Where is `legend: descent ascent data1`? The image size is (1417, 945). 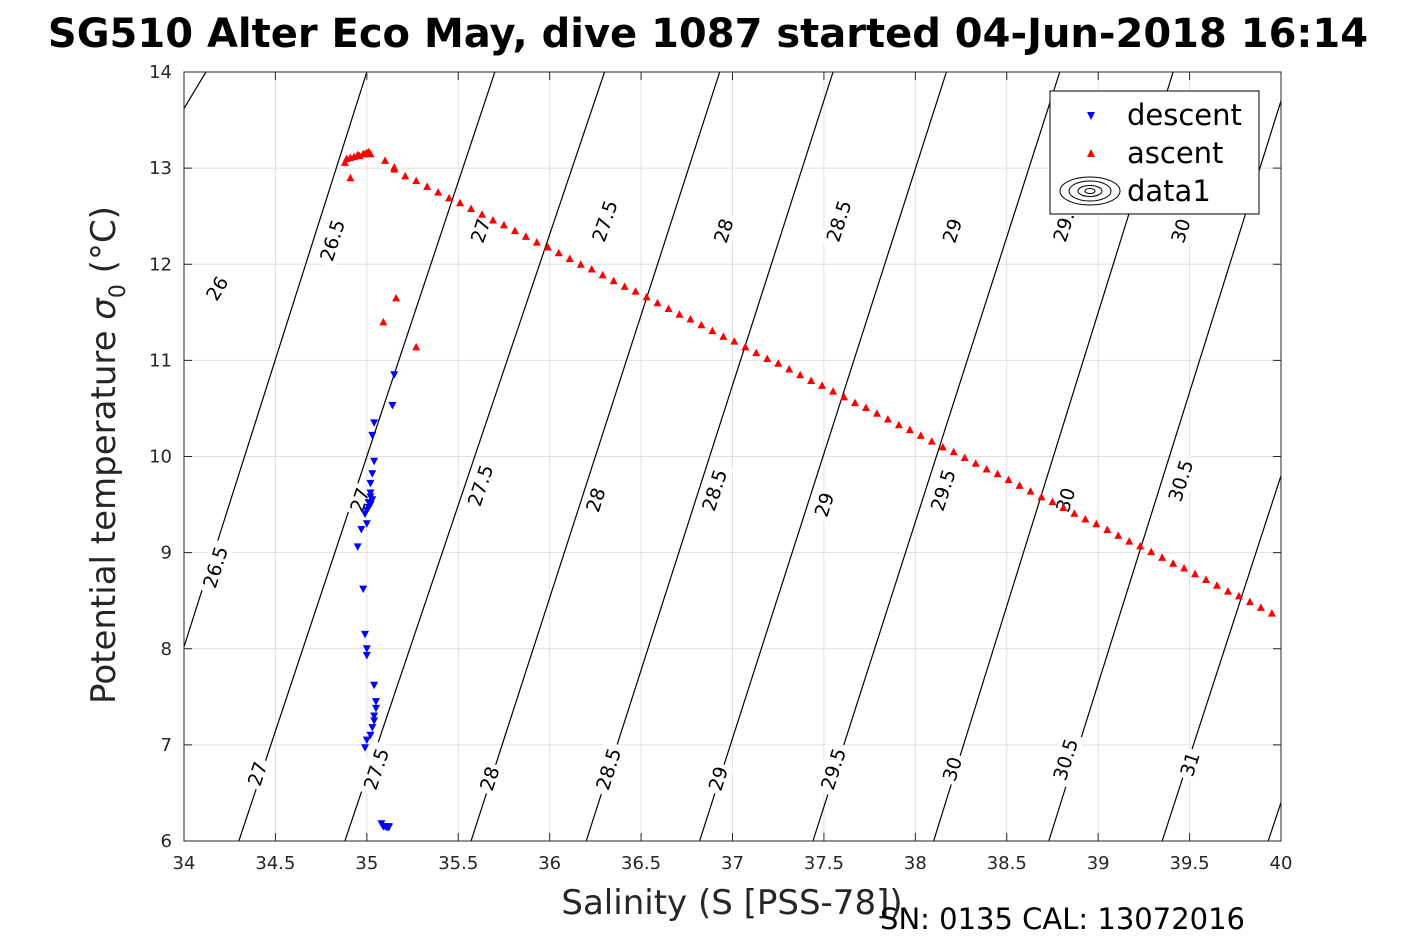
legend: descent ascent data1 is located at coordinates (1154, 152).